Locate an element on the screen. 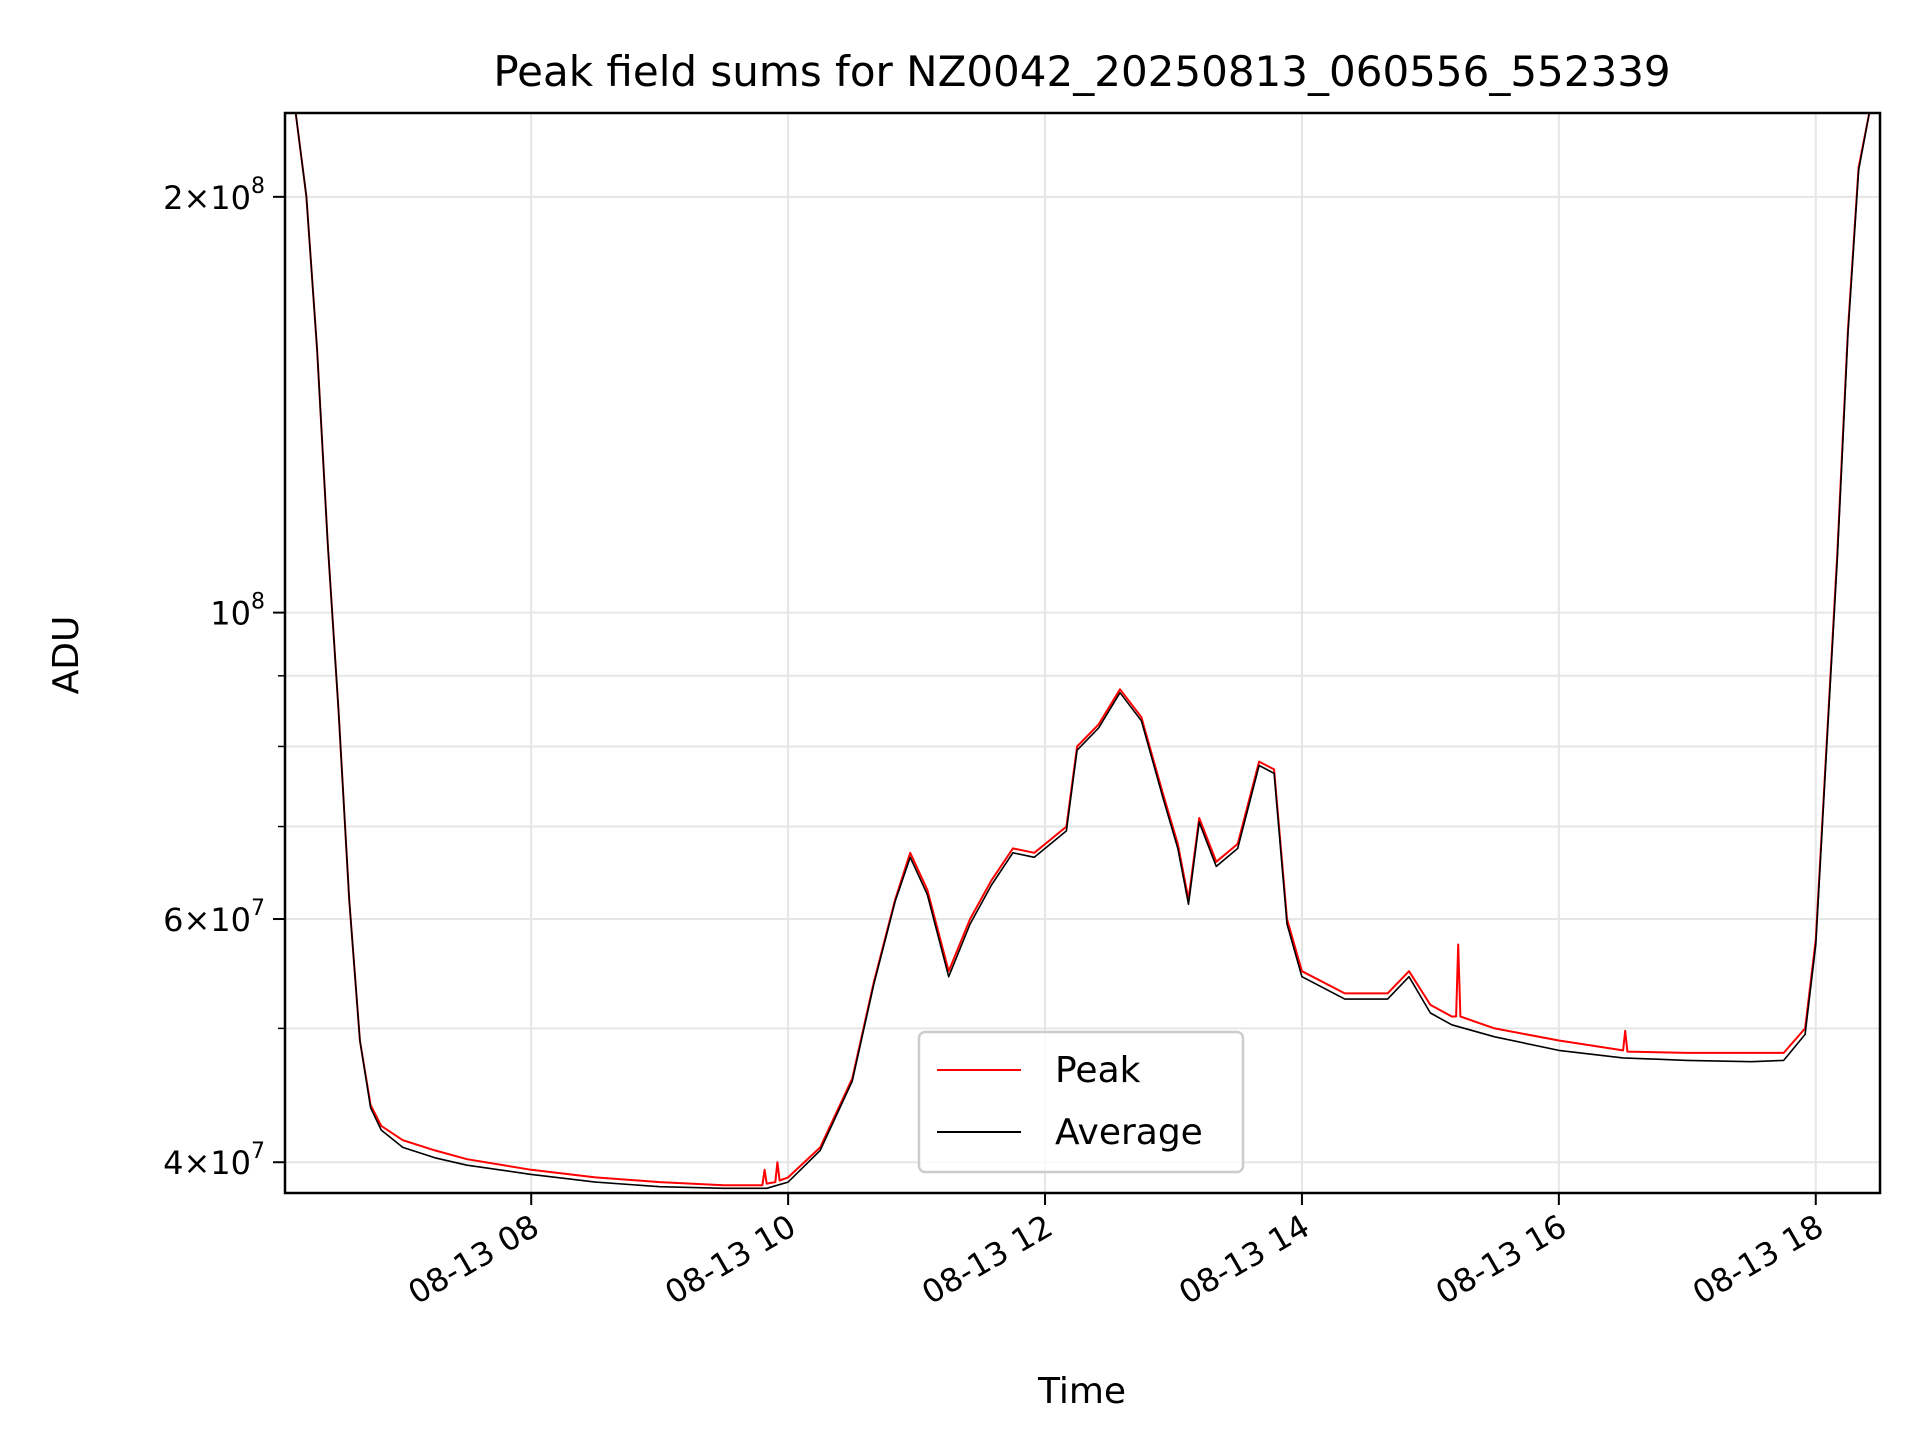  legend: Peak Average is located at coordinates (1081, 1102).